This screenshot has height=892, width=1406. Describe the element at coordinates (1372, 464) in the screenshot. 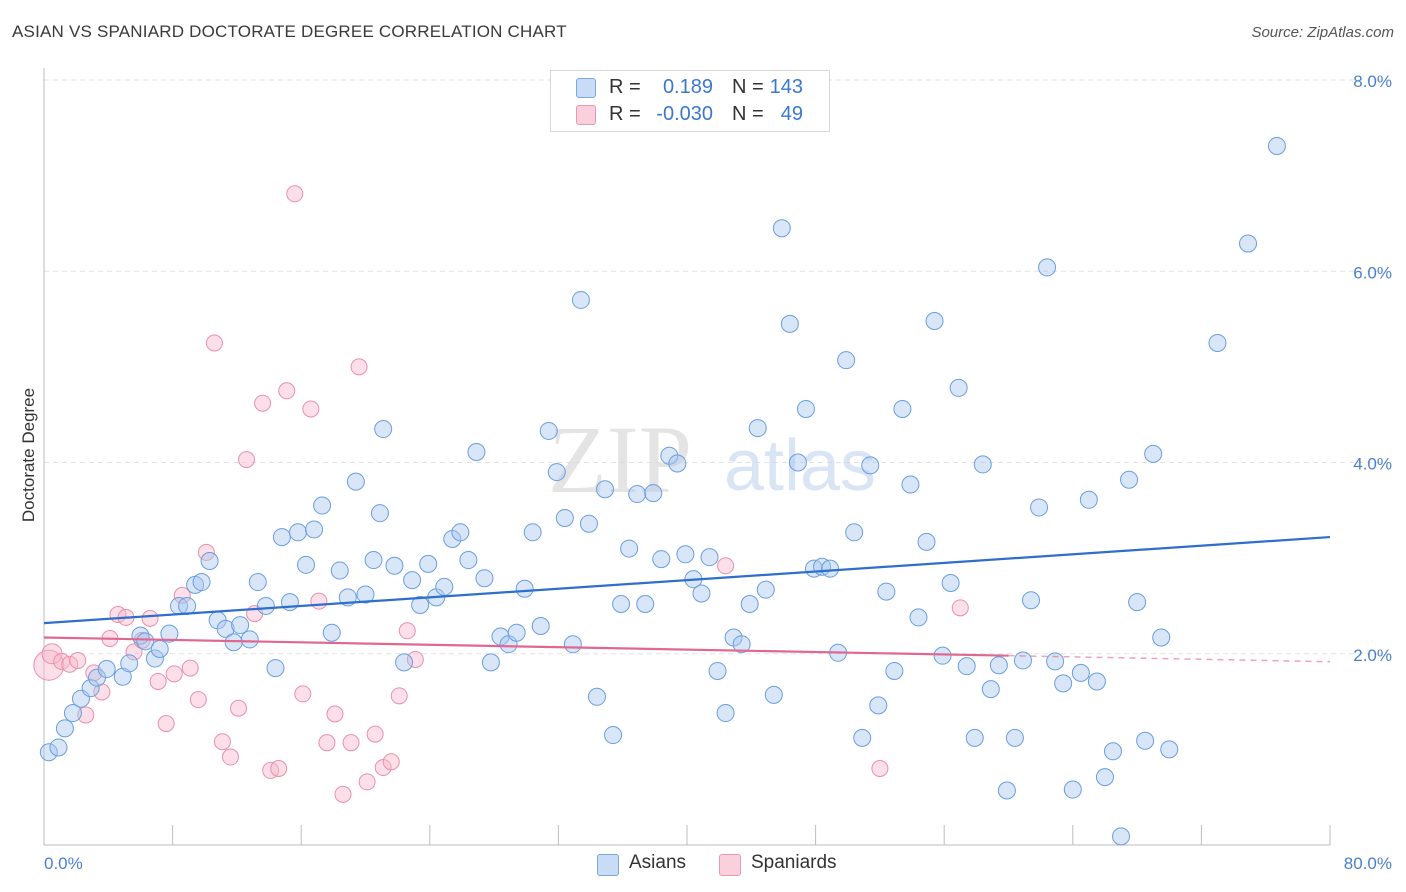

I see `y-tick-label: 4.0%` at that location.